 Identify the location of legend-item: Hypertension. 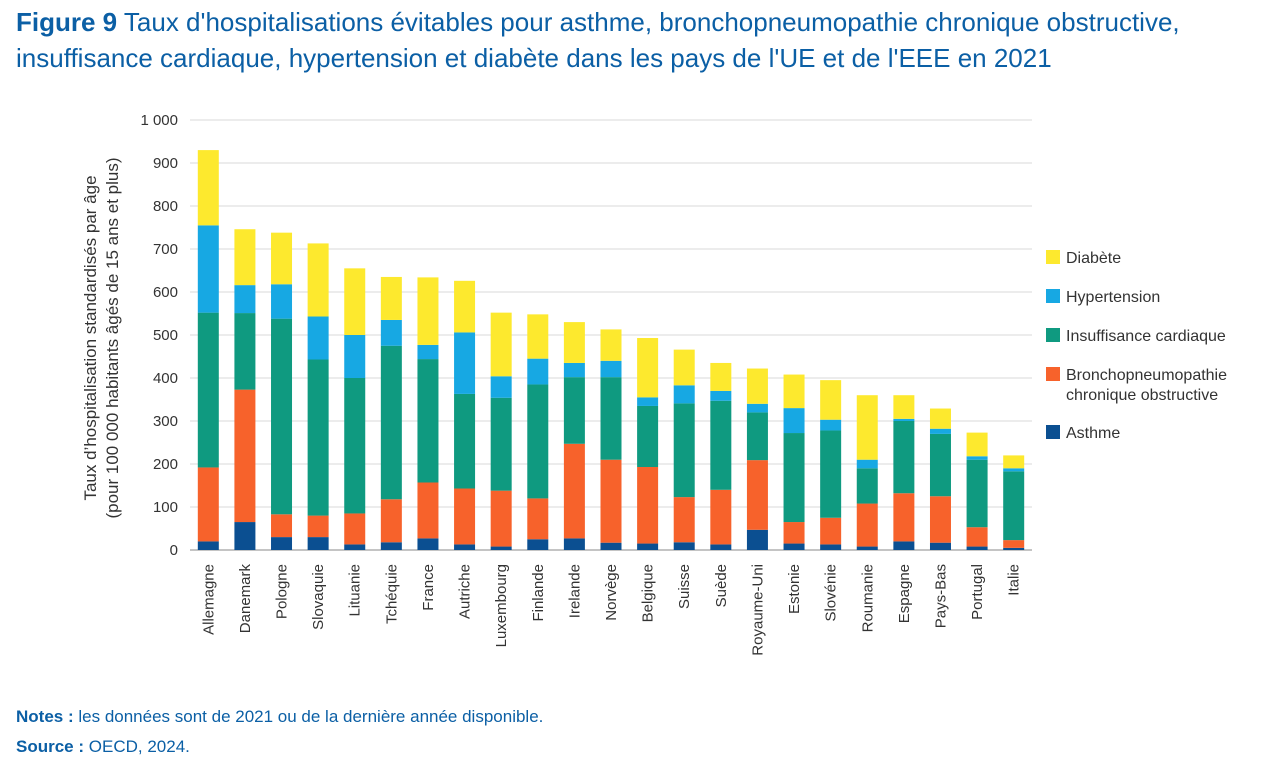
(1103, 297).